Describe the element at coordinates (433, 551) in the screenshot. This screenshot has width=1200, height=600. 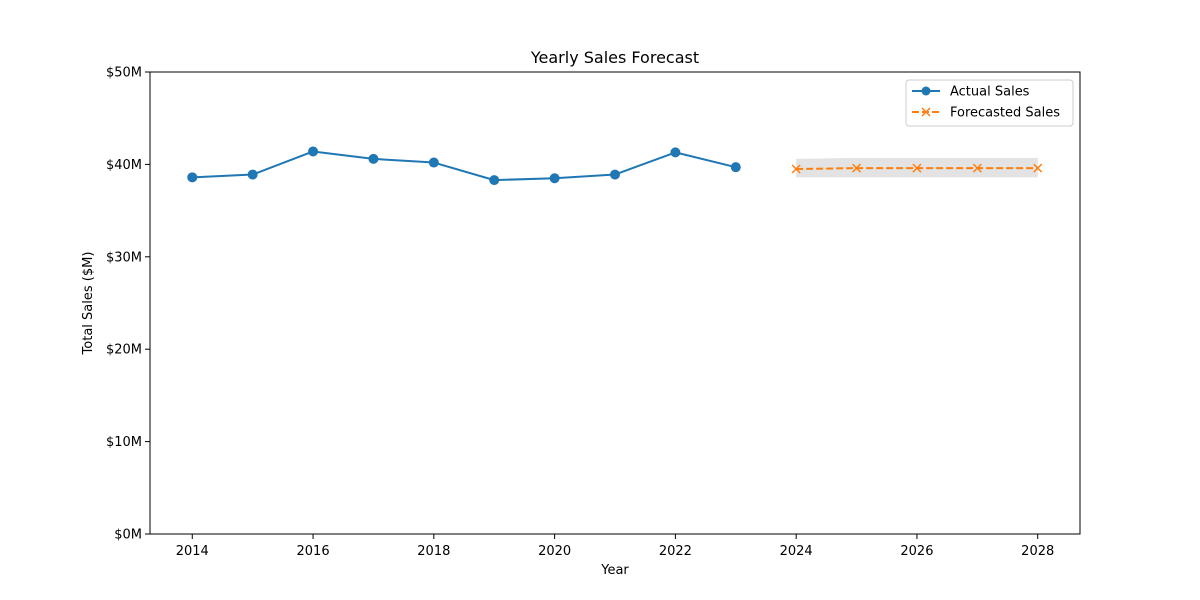
I see `x-tick-label-2018: 2018` at that location.